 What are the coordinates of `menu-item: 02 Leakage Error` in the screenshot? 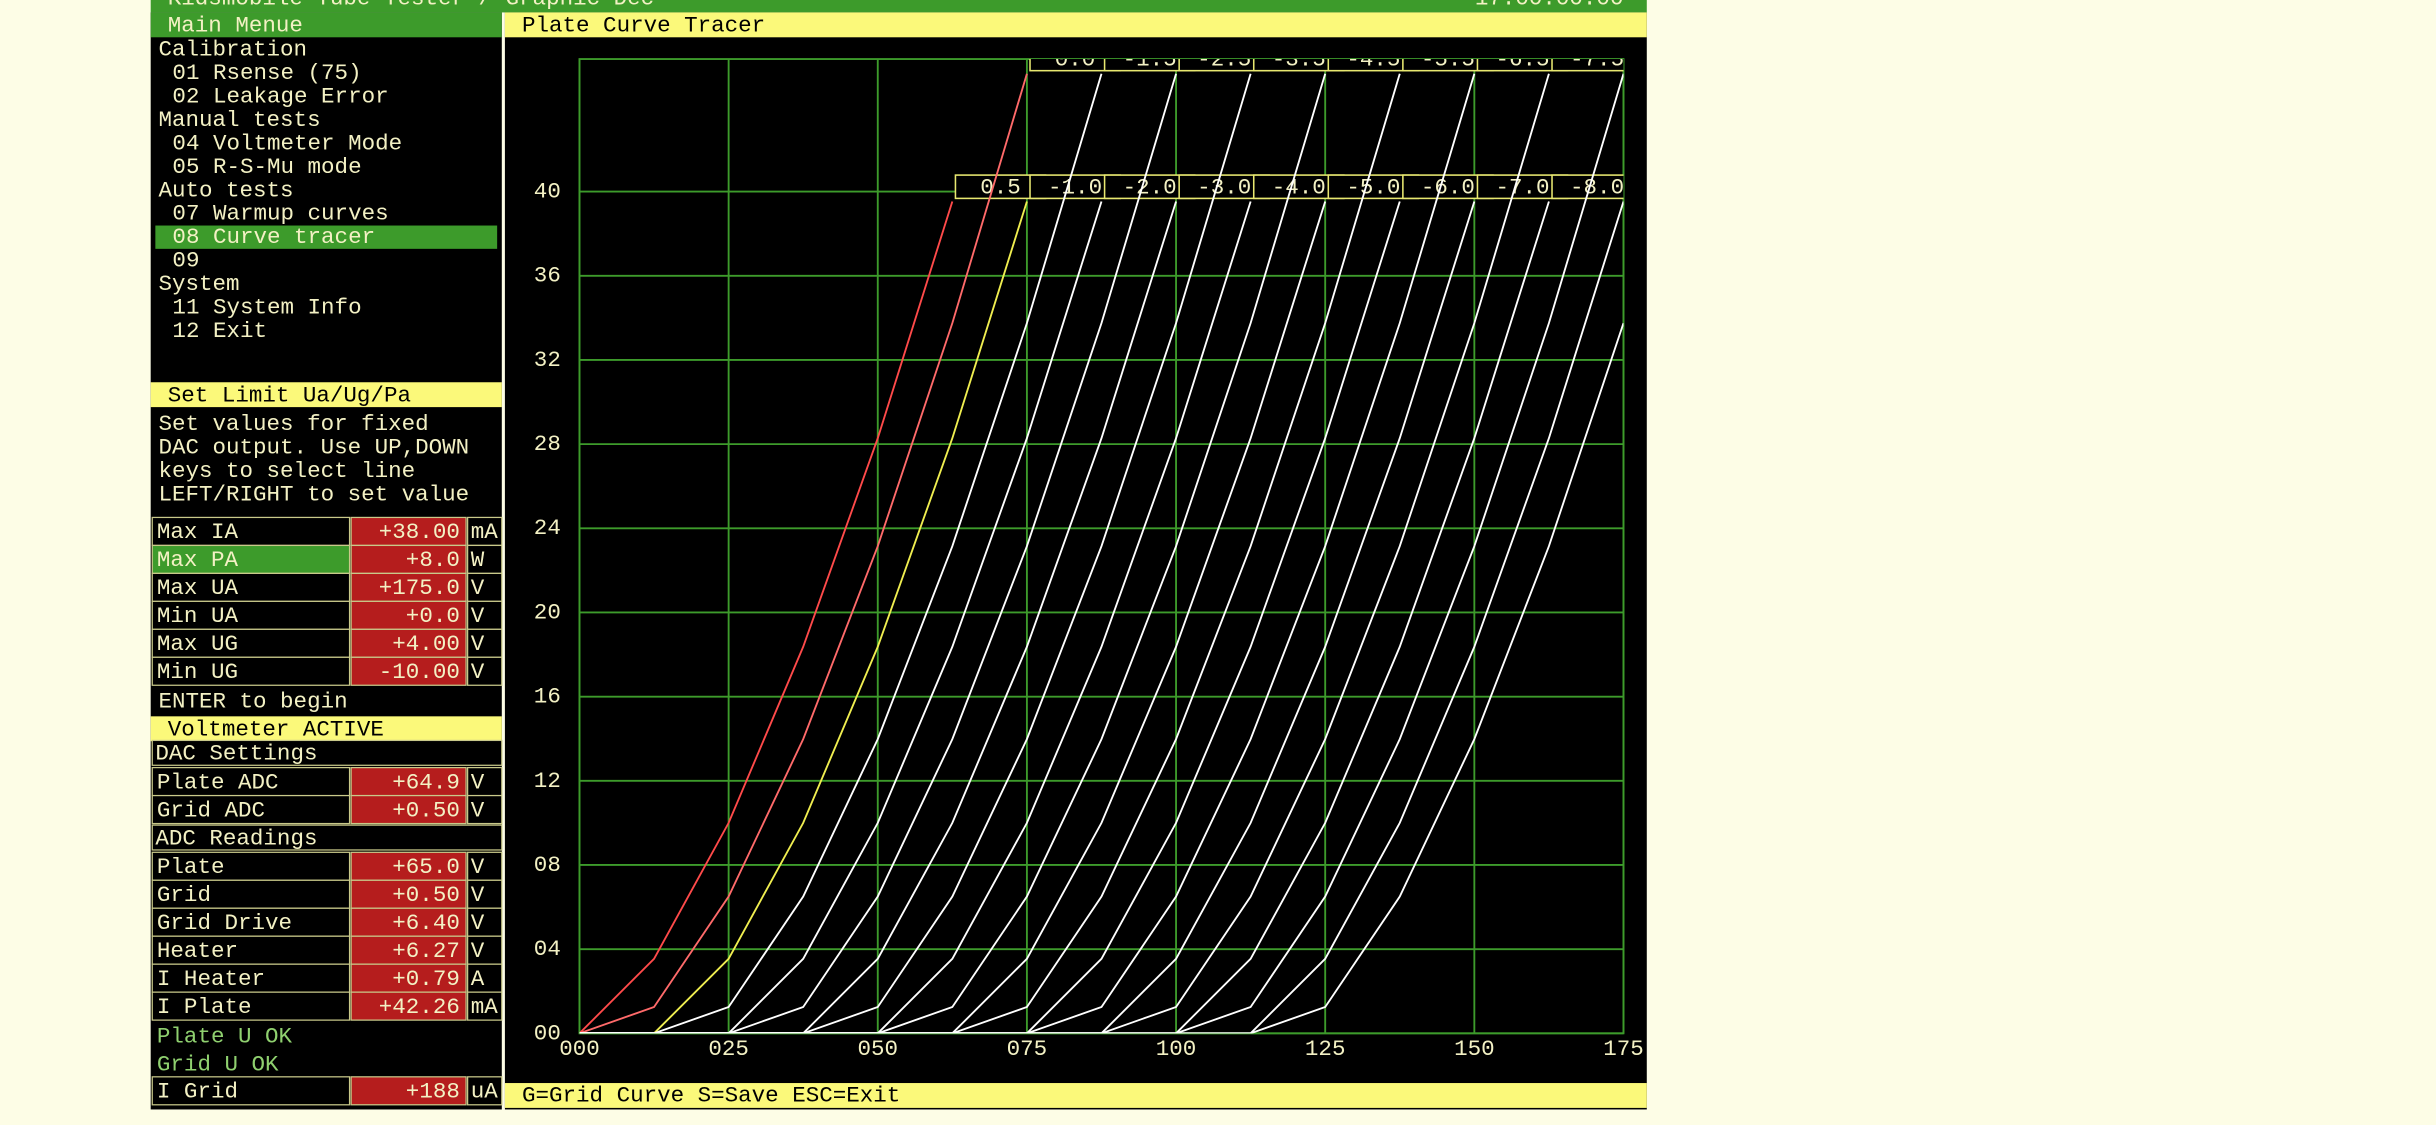 It's located at (280, 97).